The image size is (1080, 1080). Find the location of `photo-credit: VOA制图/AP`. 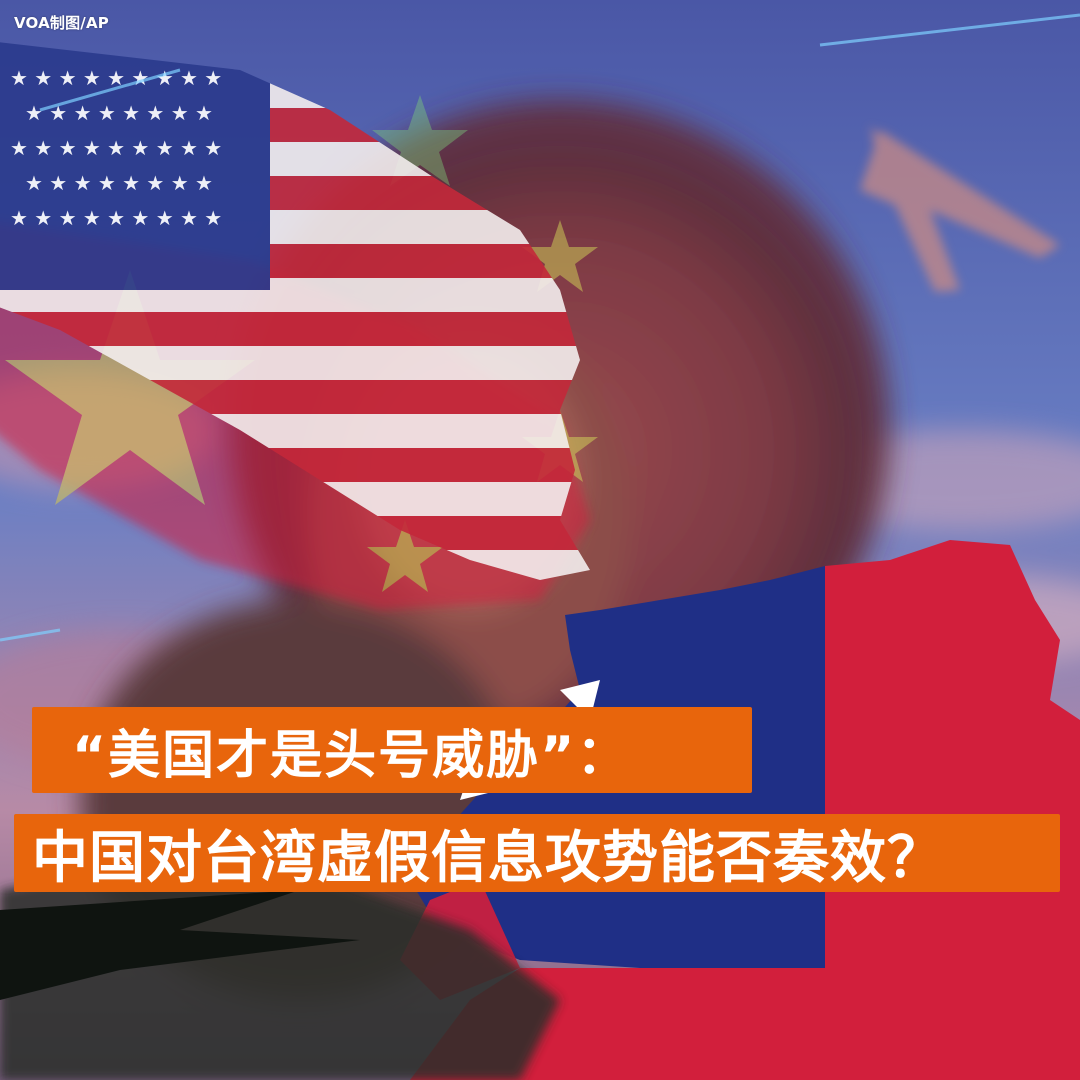

photo-credit: VOA制图/AP is located at coordinates (61, 23).